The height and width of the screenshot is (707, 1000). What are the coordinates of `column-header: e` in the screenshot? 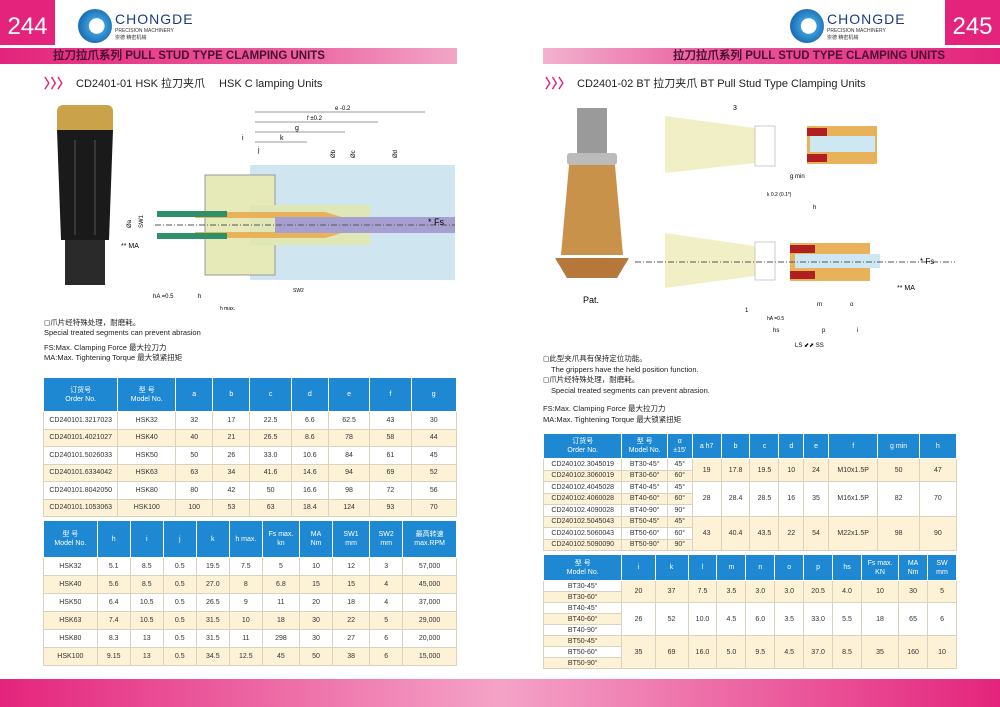 It's located at (816, 446).